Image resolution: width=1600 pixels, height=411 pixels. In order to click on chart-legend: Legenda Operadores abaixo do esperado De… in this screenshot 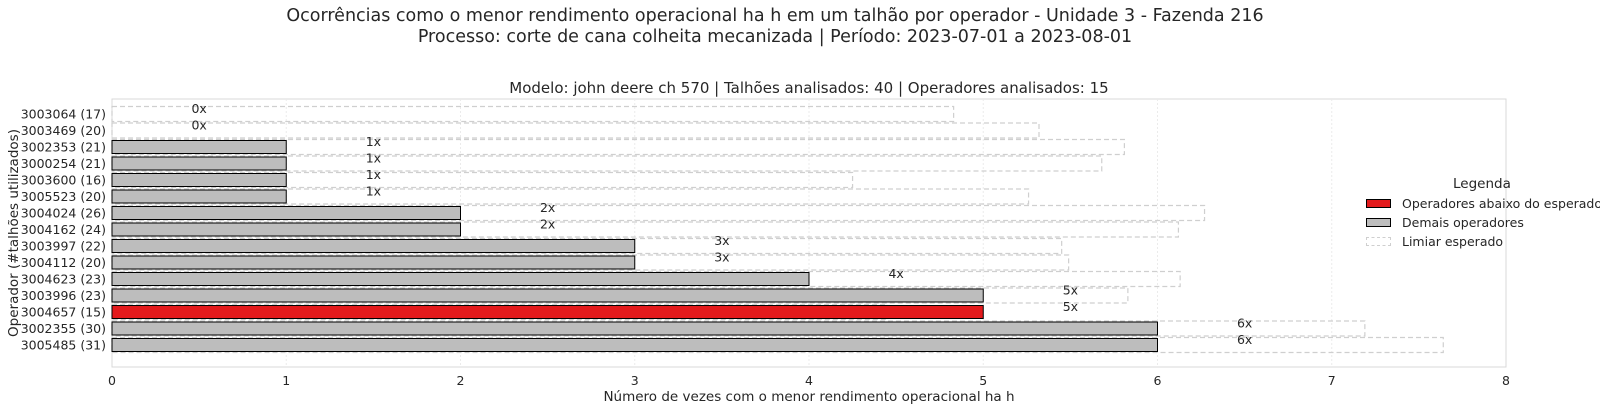, I will do `click(1483, 214)`.